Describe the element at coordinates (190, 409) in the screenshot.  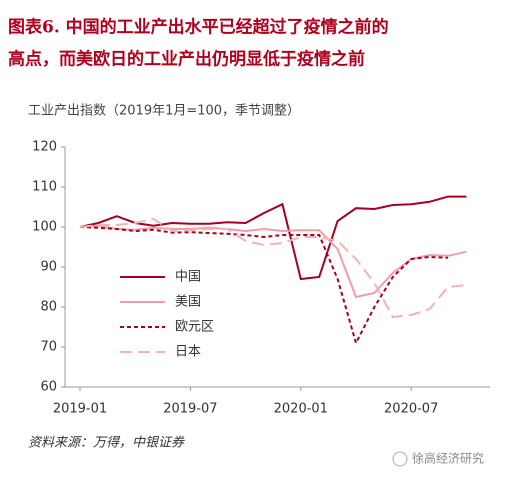
I see `x-tick-label: 2019-07` at that location.